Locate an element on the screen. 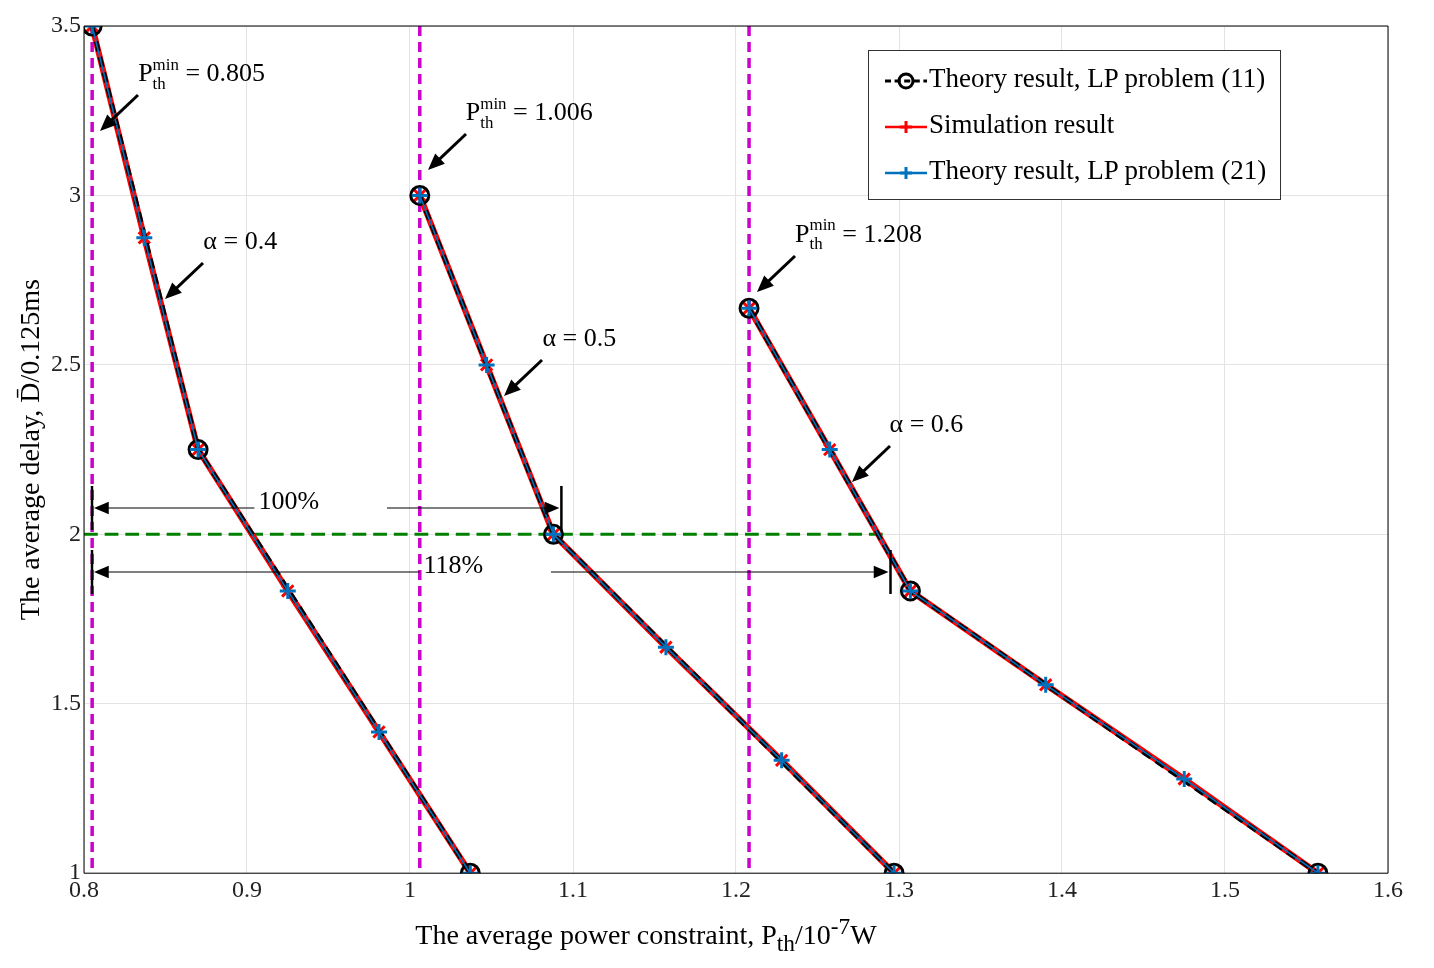  x-axis-title: The average power constraint, P$_{th}$/10$^{-7}$W is located at coordinates (646, 935).